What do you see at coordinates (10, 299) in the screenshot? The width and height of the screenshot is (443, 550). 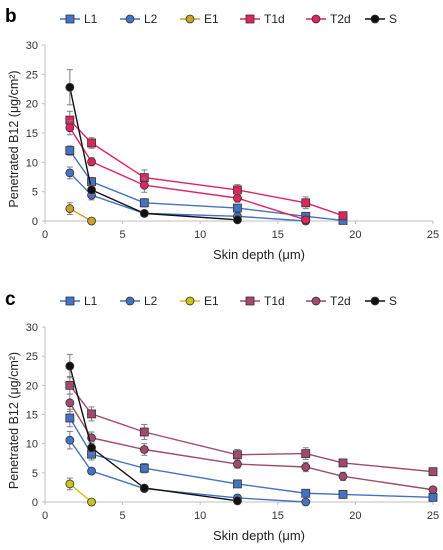 I see `panel-label: c` at bounding box center [10, 299].